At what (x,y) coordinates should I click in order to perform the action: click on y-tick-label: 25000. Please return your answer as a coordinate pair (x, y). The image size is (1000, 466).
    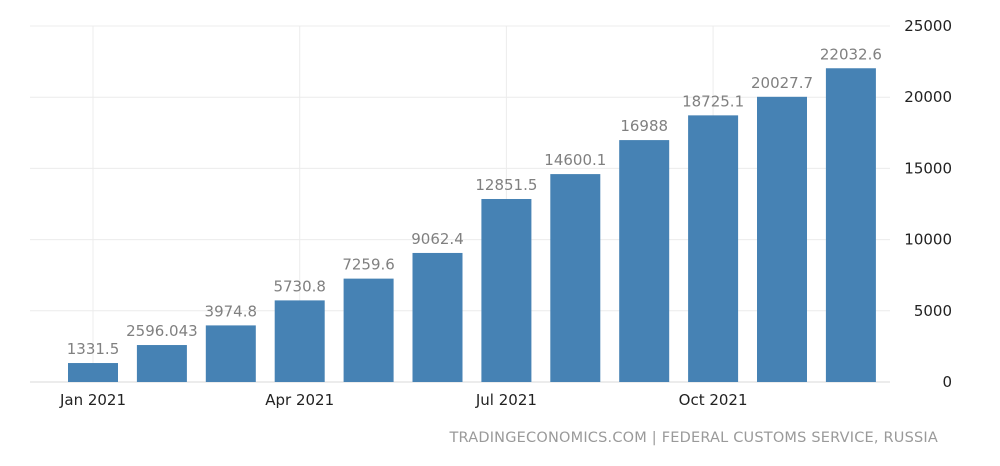
    Looking at the image, I should click on (928, 26).